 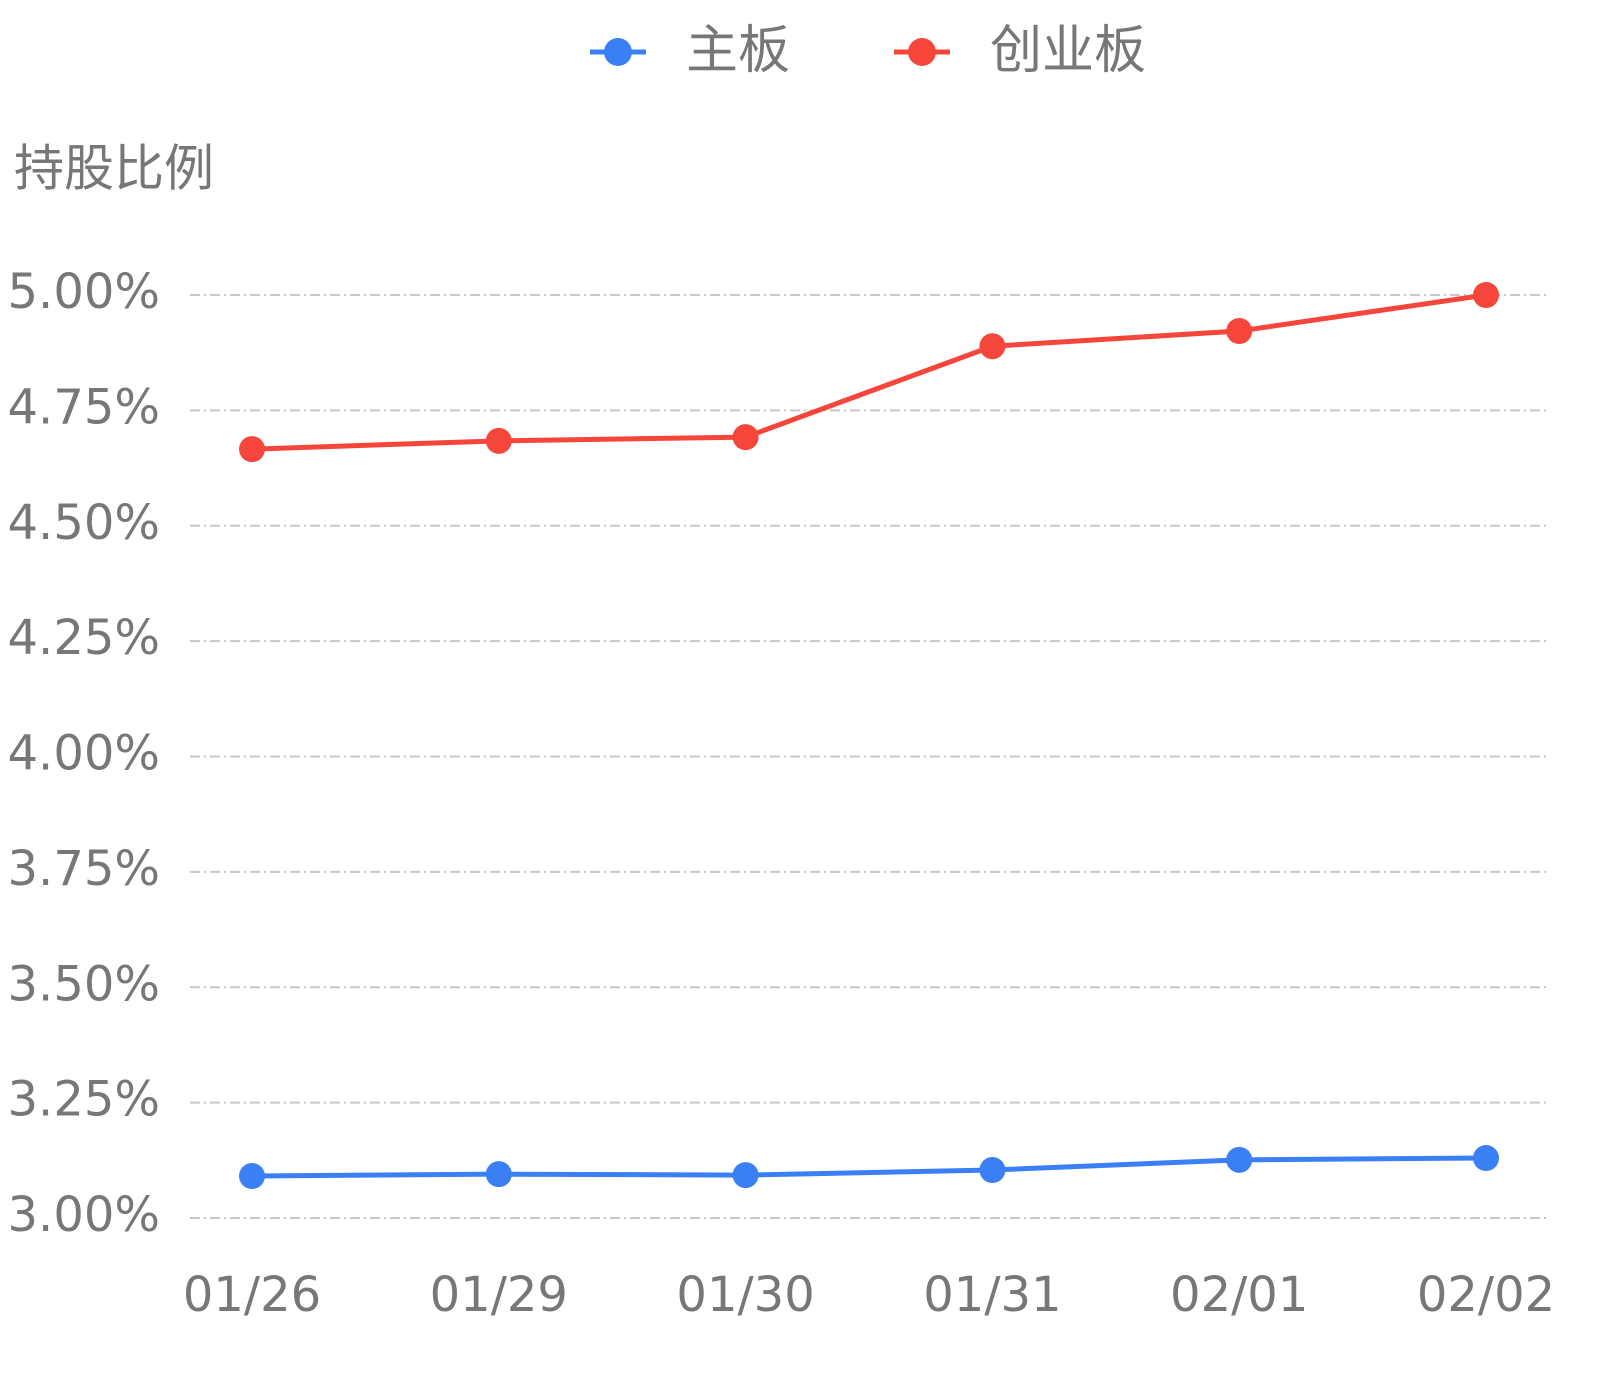 I want to click on x-tick-label: 02/01, so click(x=1239, y=1295).